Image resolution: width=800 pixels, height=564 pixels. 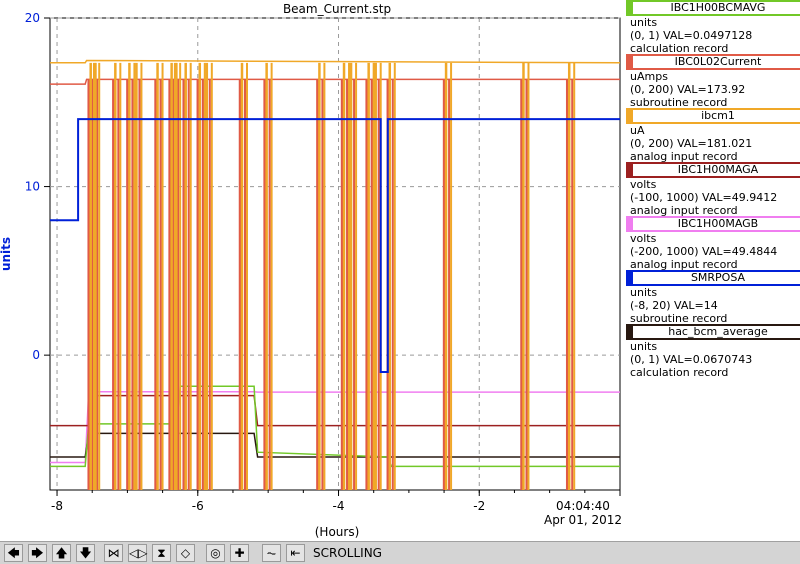 What do you see at coordinates (61, 553) in the screenshot?
I see `arrow-up-icon: 🡅` at bounding box center [61, 553].